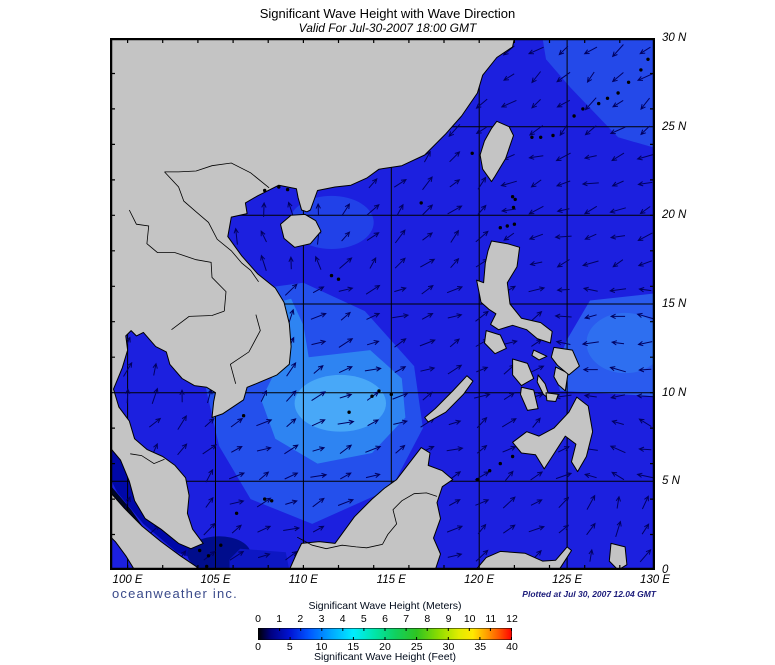  Describe the element at coordinates (491, 619) in the screenshot. I see `legend-meters-tick: 11` at that location.